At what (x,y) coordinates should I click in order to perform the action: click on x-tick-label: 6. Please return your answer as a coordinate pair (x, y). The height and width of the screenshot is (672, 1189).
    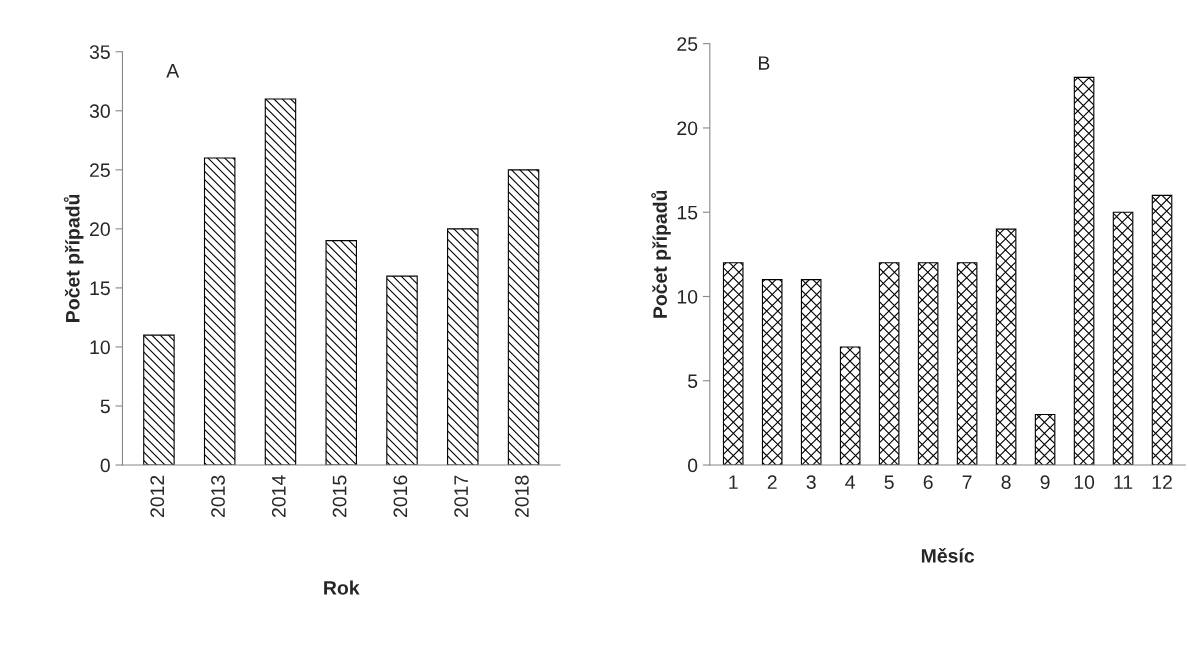
    Looking at the image, I should click on (928, 482).